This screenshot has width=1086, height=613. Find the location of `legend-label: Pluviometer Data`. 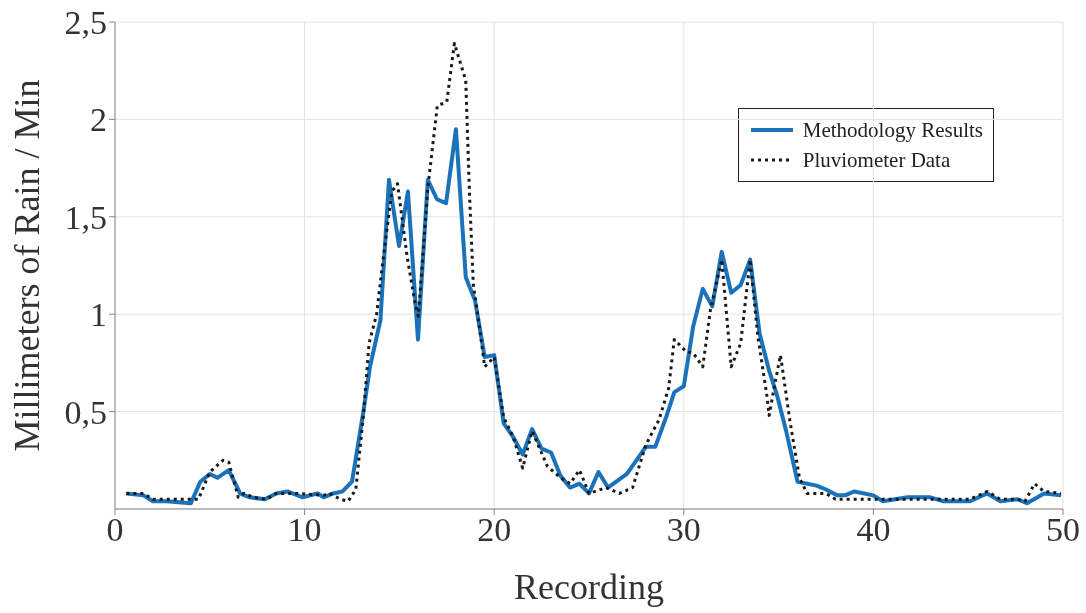

legend-label: Pluviometer Data is located at coordinates (876, 160).